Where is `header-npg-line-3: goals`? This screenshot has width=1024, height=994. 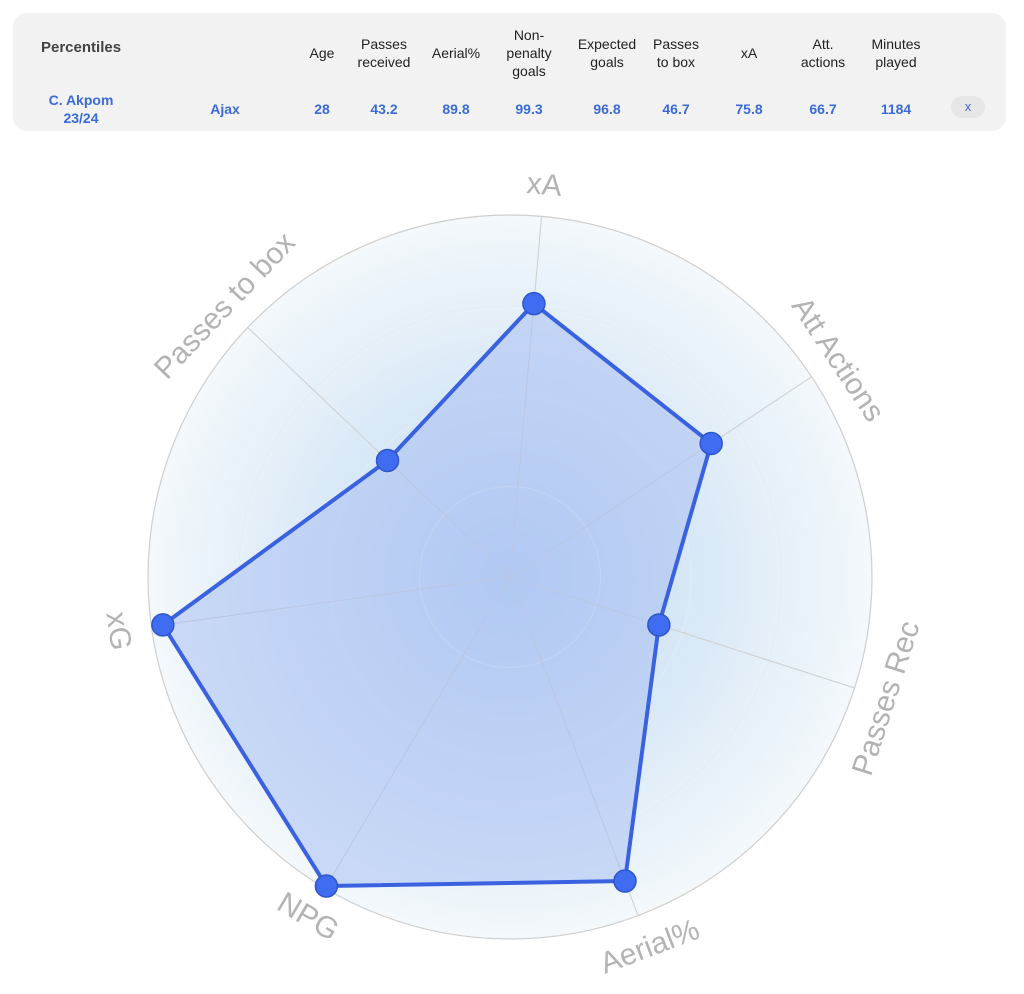 header-npg-line-3: goals is located at coordinates (529, 71).